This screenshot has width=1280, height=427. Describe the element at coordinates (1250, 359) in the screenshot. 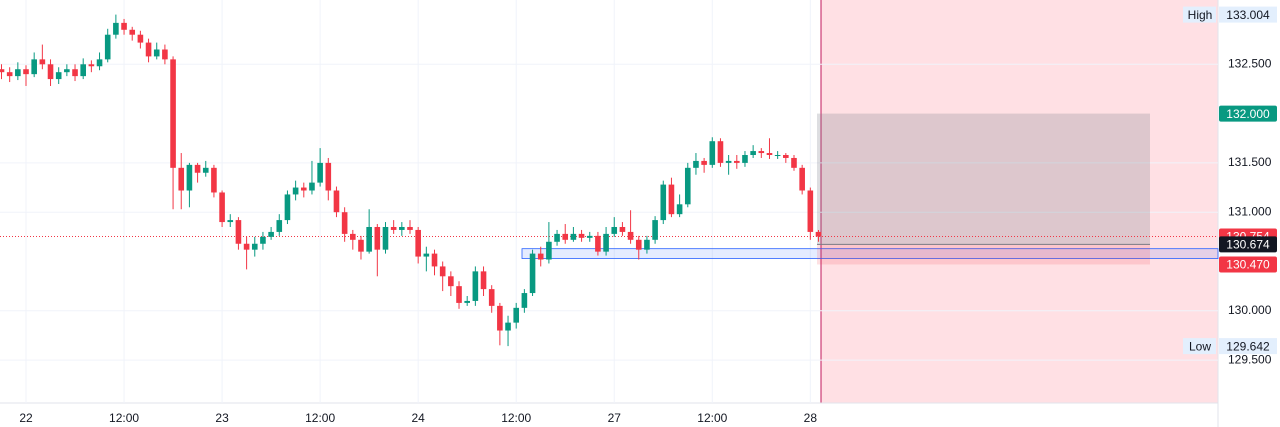

I see `y-tick-label: 129.500` at that location.